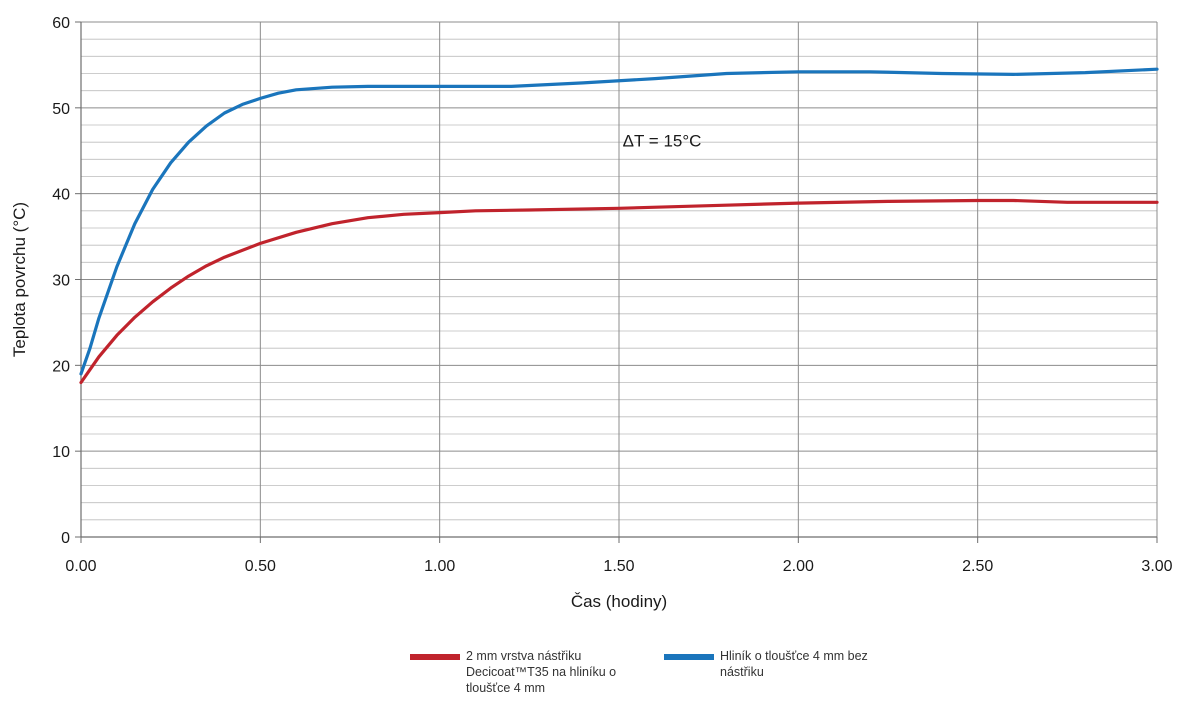  What do you see at coordinates (977, 566) in the screenshot?
I see `x-tick-label: 2.50` at bounding box center [977, 566].